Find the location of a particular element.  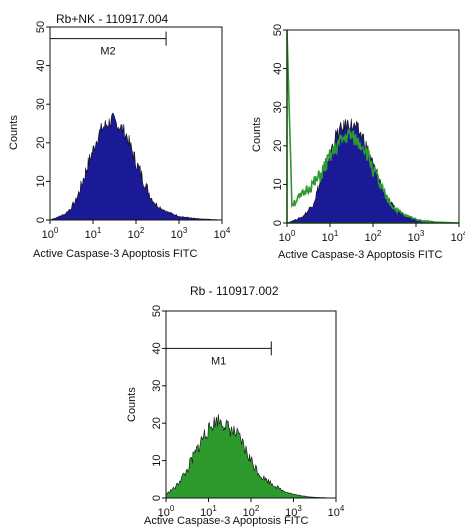

chart-title: Rb - 110917.002 is located at coordinates (234, 291).